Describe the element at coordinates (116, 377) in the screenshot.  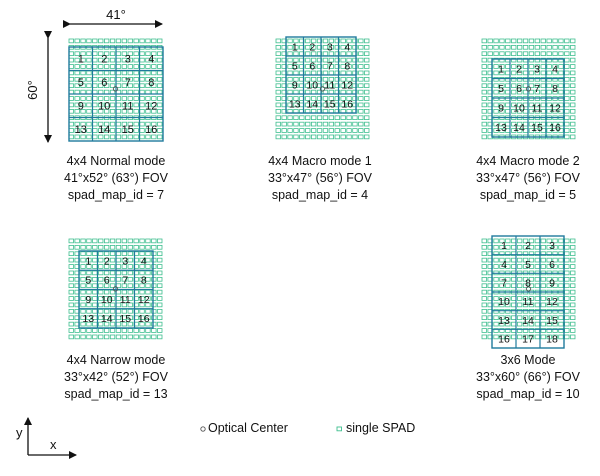
I see `mode-fov: 33°x42° (52°) FOV` at that location.